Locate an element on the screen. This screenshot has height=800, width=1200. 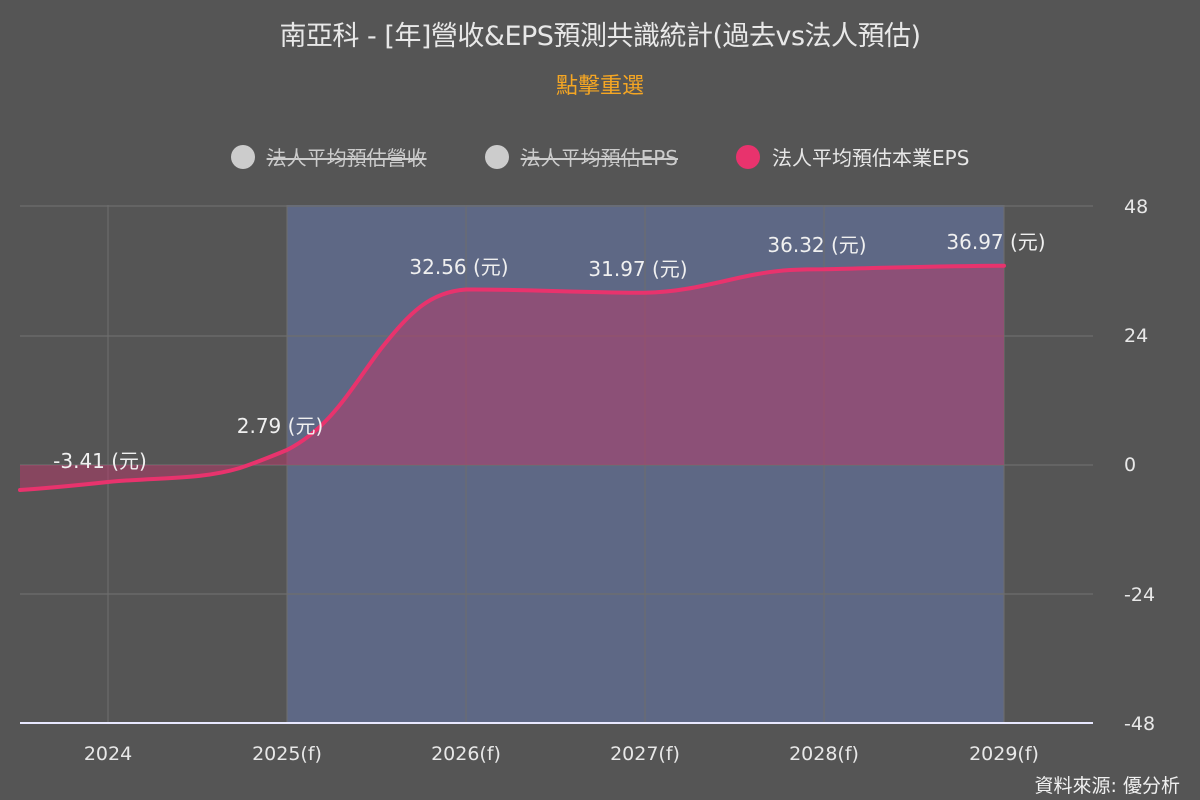
y-tick-label: 48 is located at coordinates (1136, 207).